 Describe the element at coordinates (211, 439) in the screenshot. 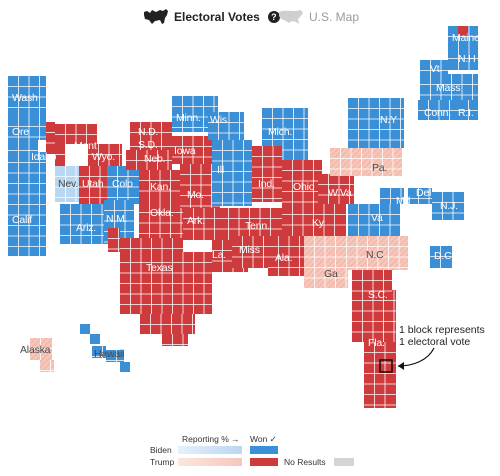

I see `legend-reporting-label: Reporting % →` at that location.